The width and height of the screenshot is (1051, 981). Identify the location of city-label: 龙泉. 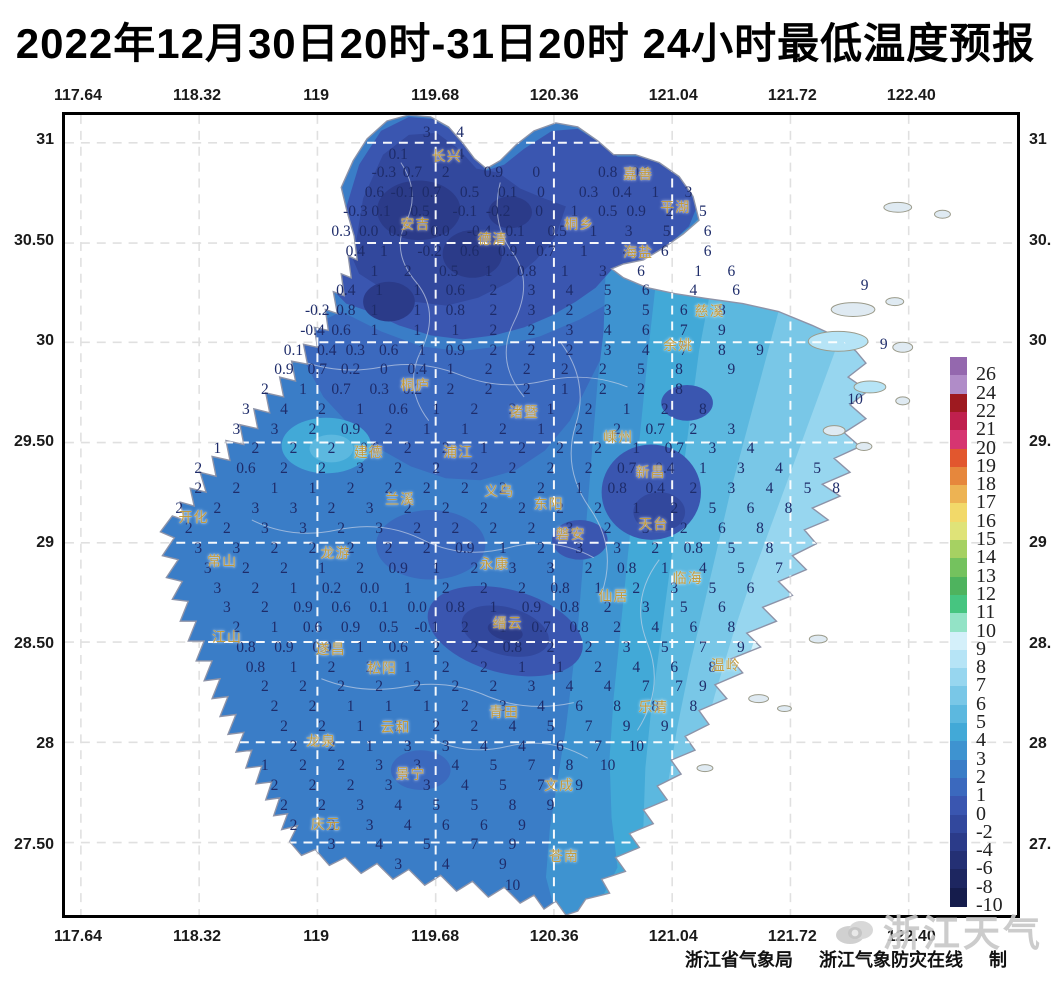
(321, 741).